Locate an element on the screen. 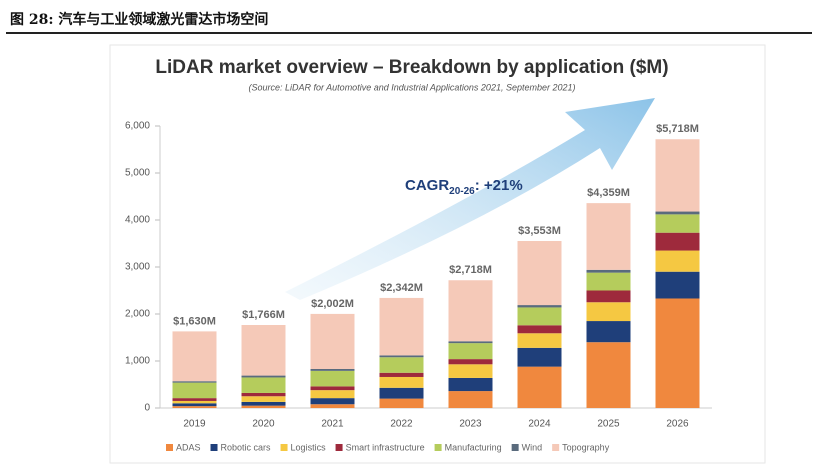 The width and height of the screenshot is (815, 465). y-tick-label: 2,000 is located at coordinates (137, 314).